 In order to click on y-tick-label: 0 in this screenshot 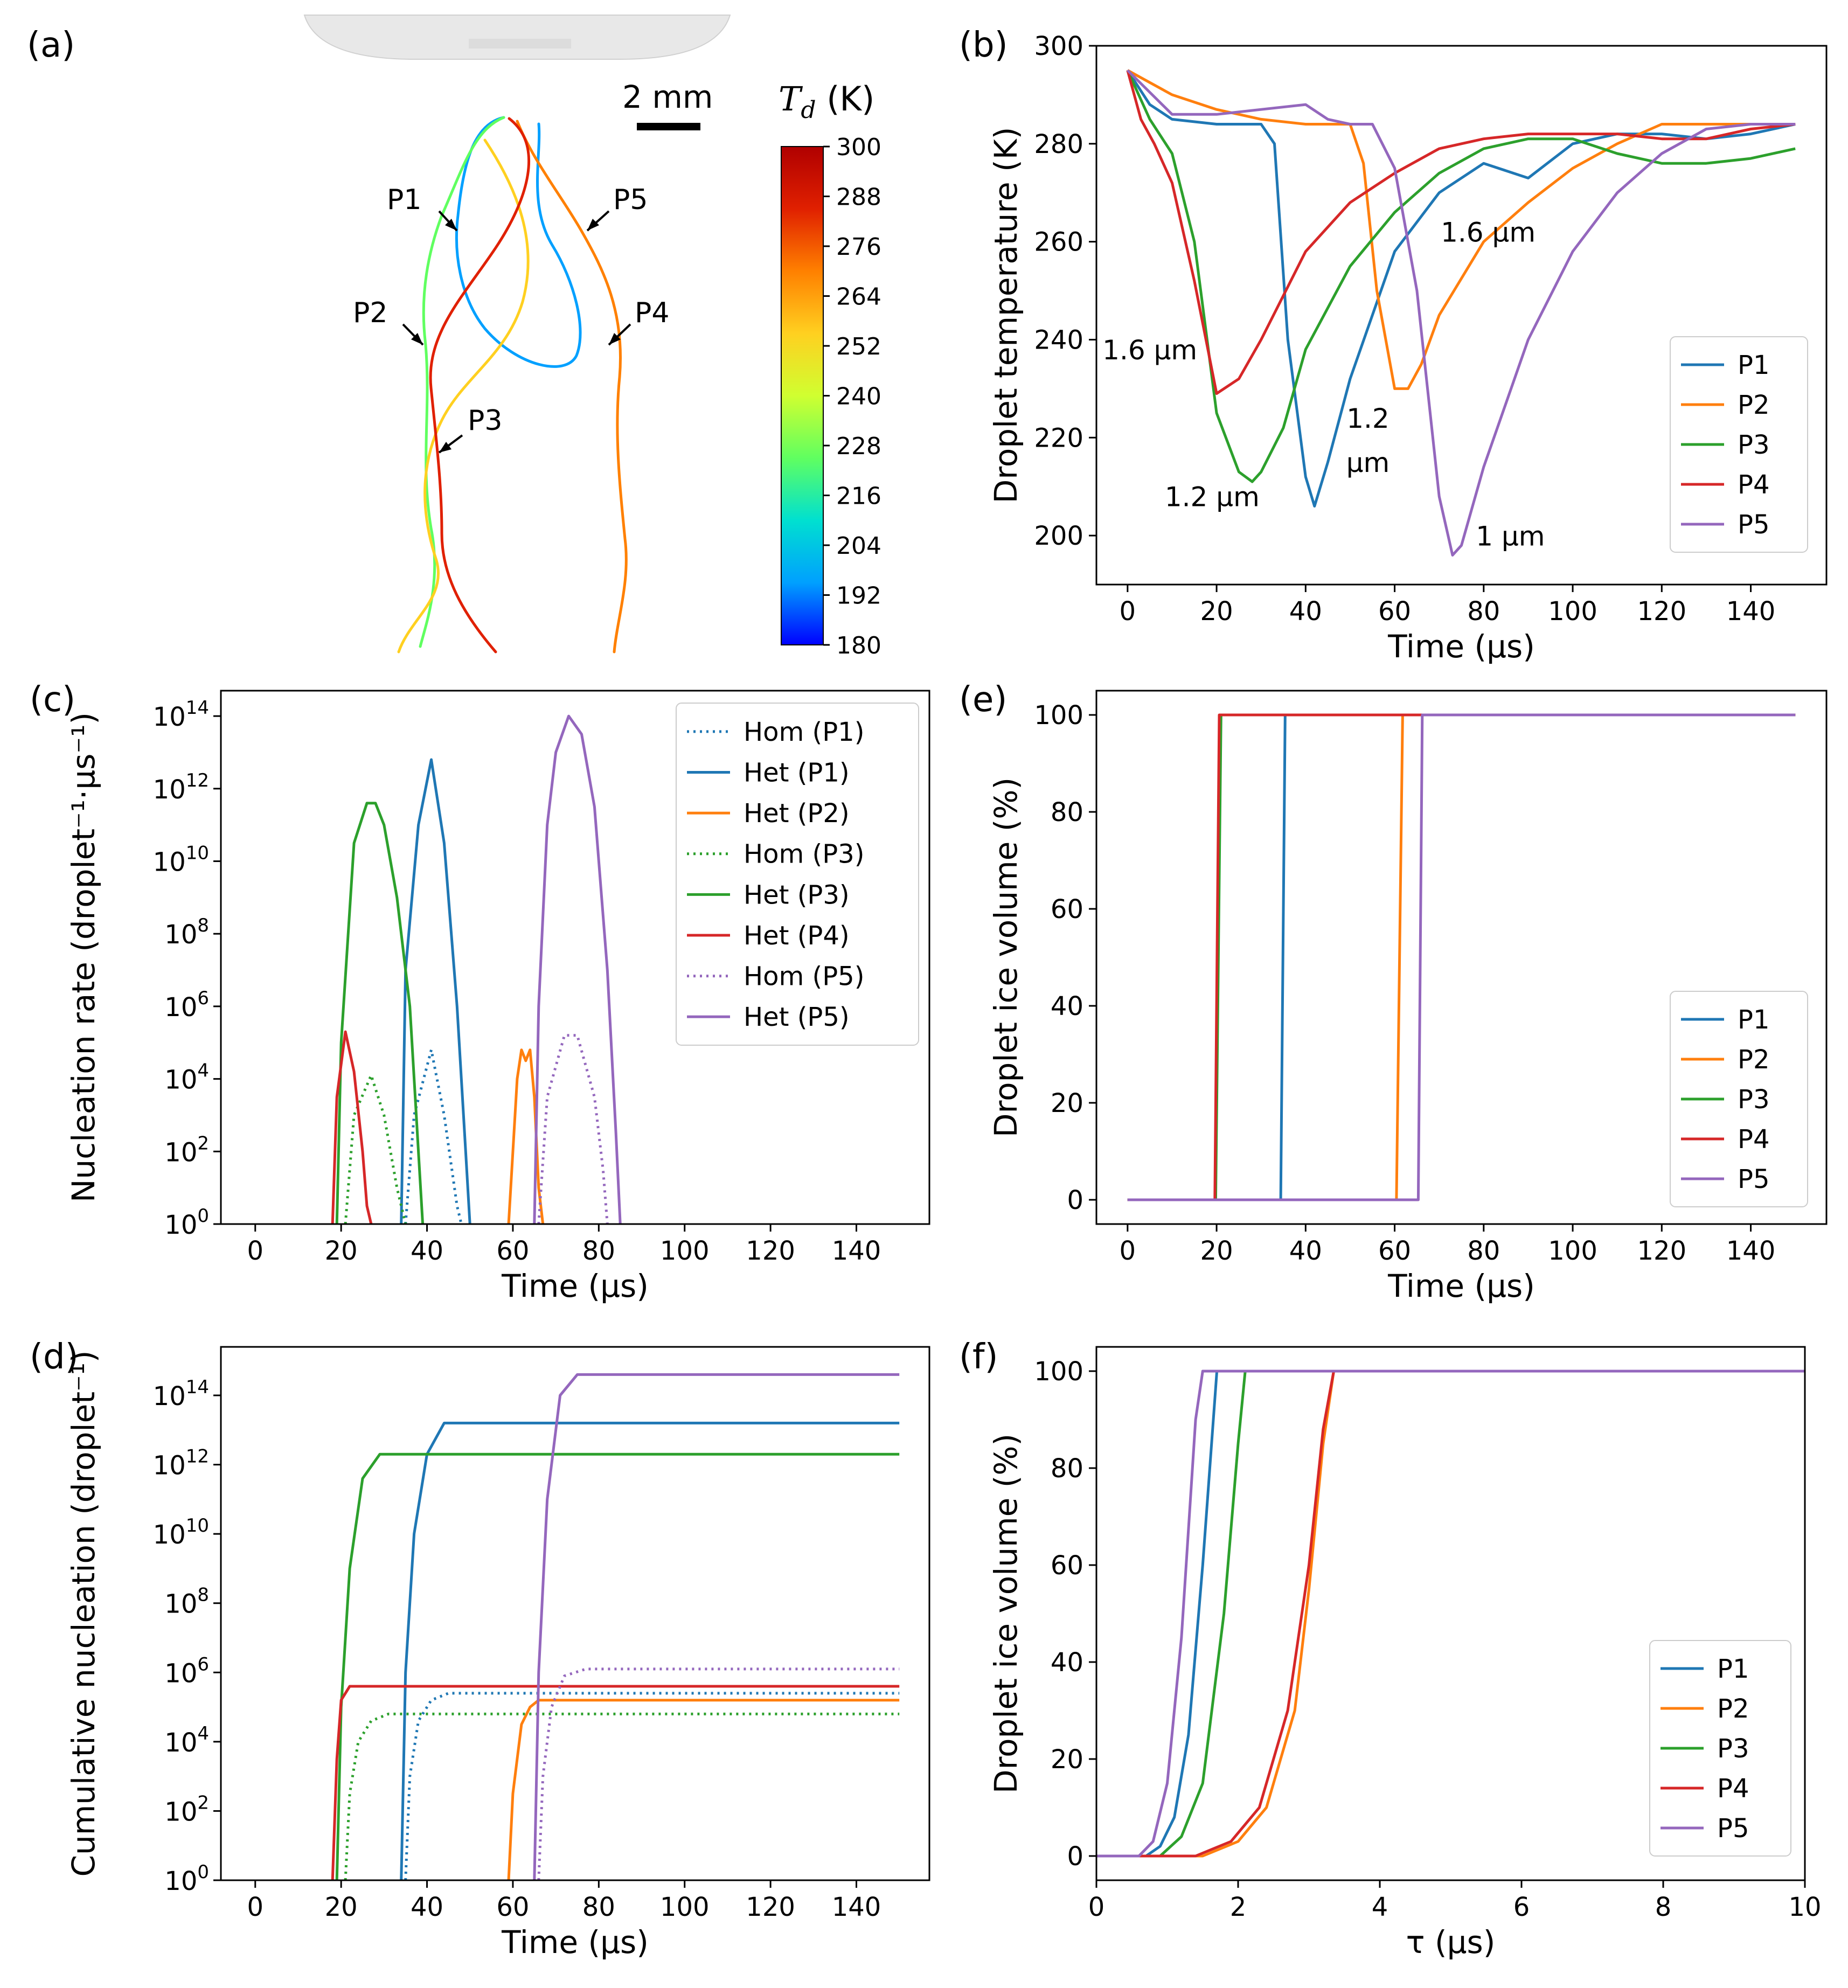, I will do `click(1075, 1856)`.